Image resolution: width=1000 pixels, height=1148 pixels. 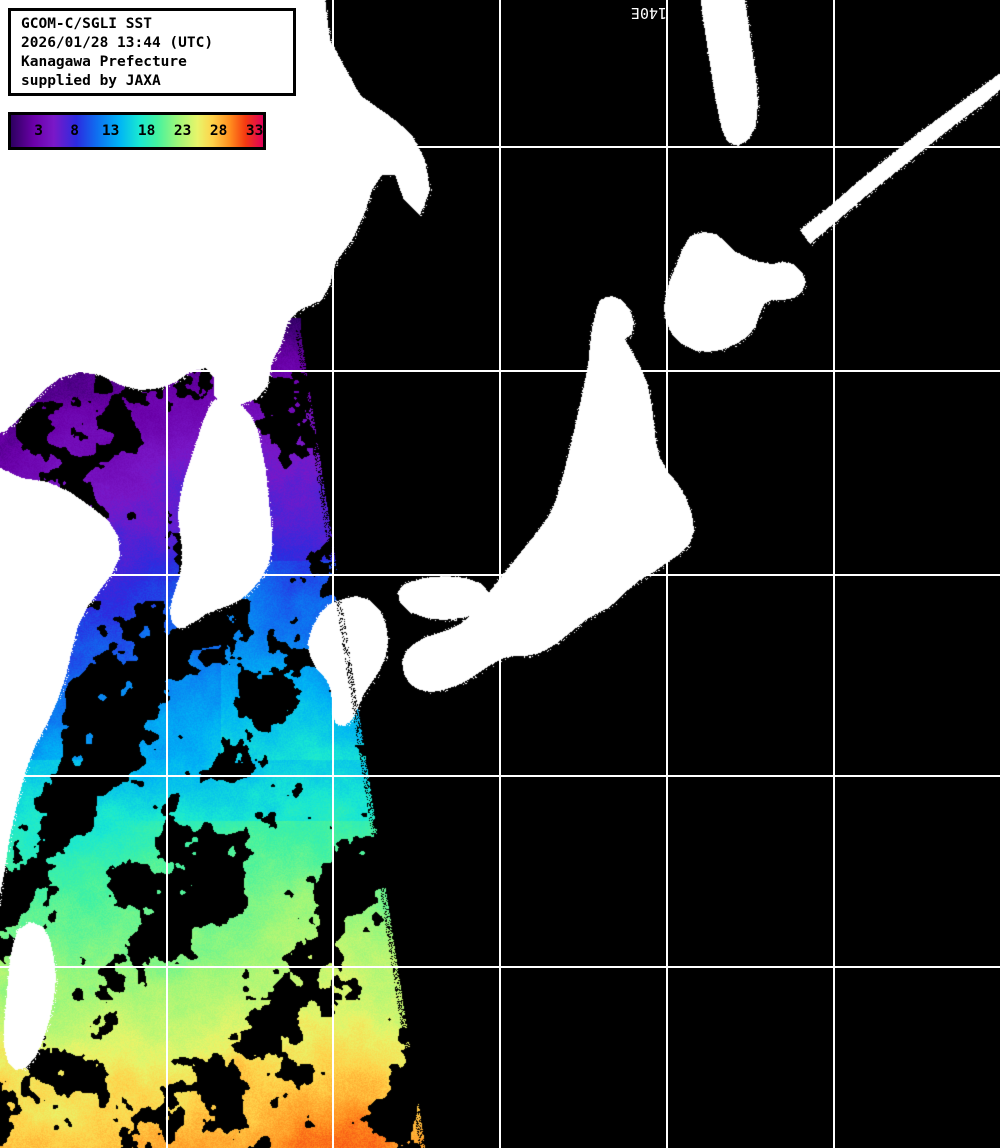 I want to click on latitude-label-40n: 40N, so click(x=11, y=363).